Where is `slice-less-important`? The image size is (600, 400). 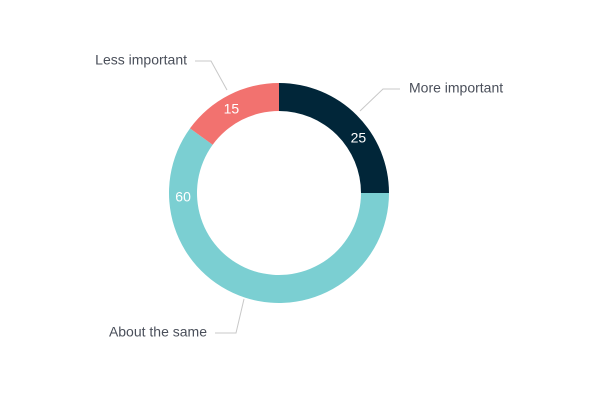
slice-less-important is located at coordinates (234, 114).